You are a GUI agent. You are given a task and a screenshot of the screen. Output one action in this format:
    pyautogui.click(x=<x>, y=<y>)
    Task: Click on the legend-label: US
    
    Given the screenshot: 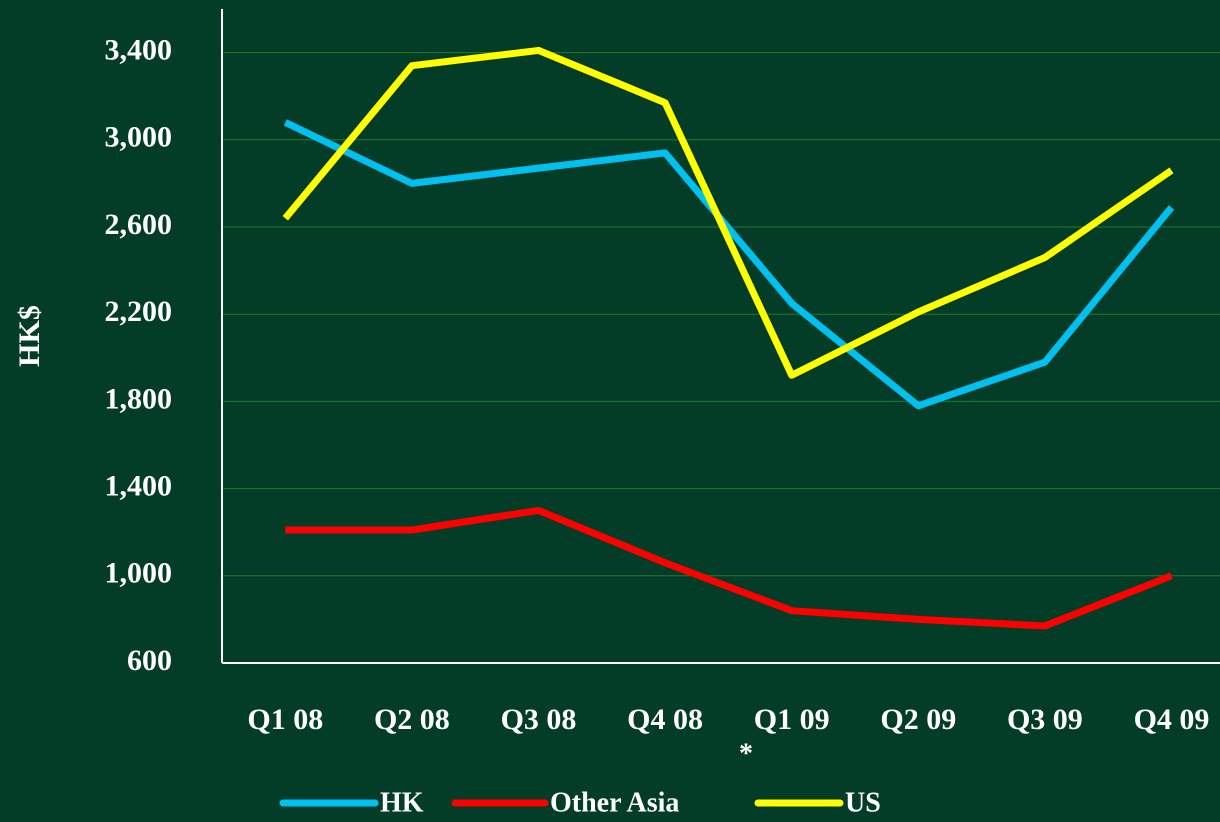 What is the action you would take?
    pyautogui.click(x=863, y=802)
    